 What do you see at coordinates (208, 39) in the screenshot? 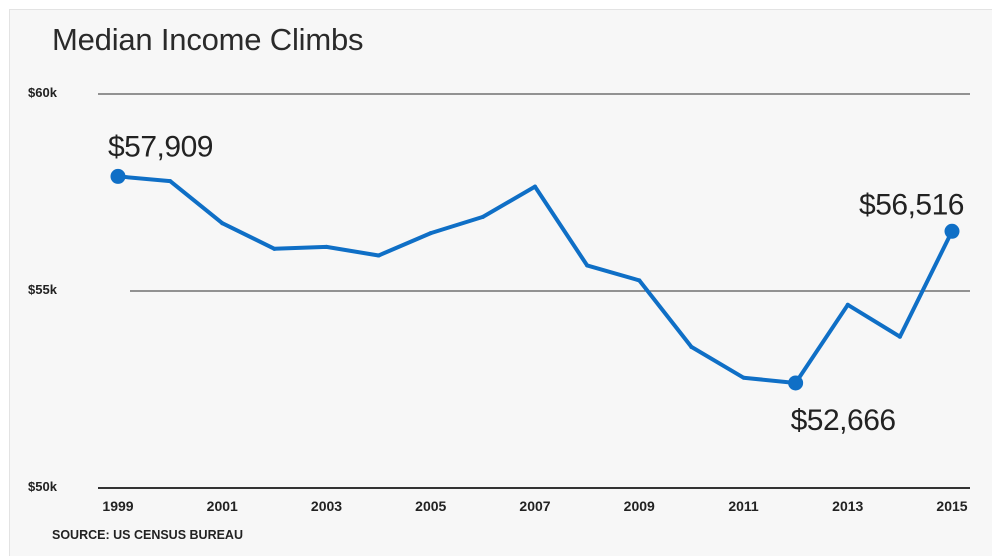
I see `chart-title: Median Income Climbs` at bounding box center [208, 39].